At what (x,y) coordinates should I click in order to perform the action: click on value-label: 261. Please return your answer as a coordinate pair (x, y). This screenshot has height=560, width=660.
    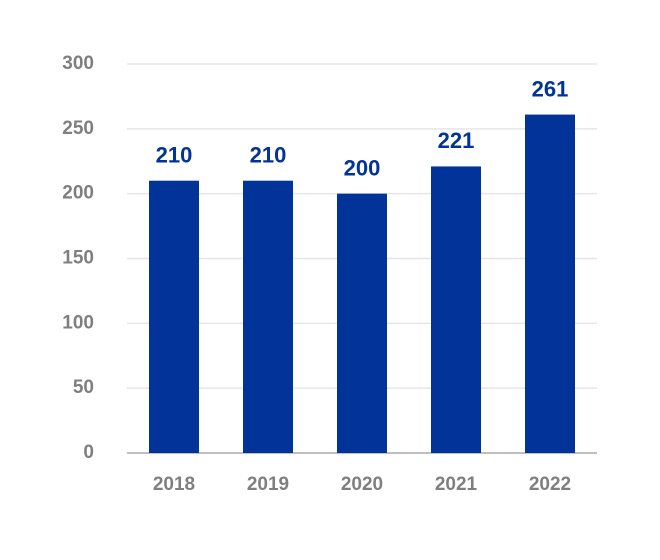
    Looking at the image, I should click on (550, 88).